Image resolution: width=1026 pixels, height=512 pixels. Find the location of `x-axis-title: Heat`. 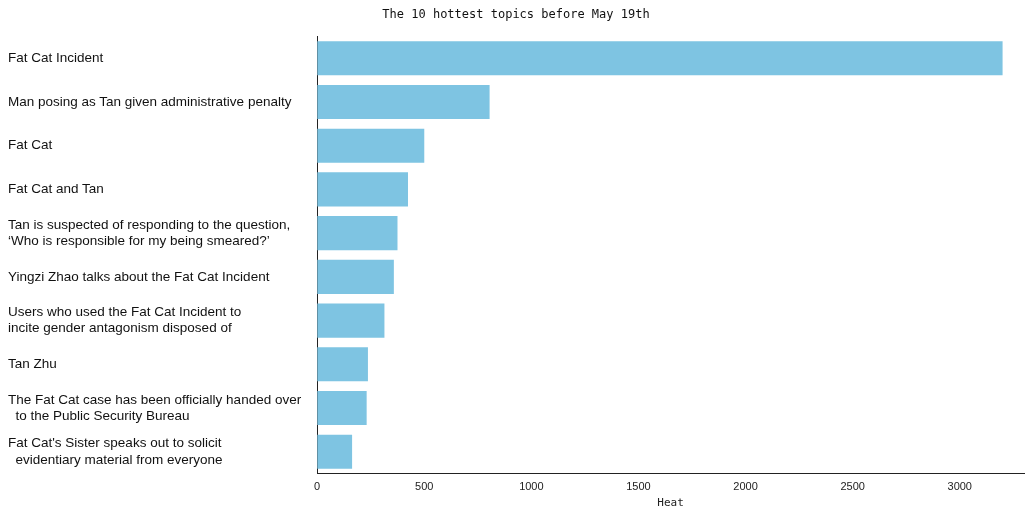

x-axis-title: Heat is located at coordinates (670, 503).